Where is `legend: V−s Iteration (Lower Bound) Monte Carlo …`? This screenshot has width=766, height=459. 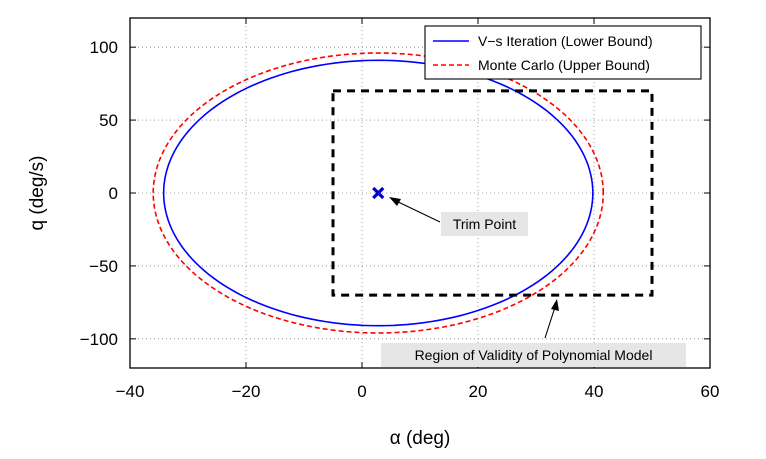
legend: V−s Iteration (Lower Bound) Monte Carlo … is located at coordinates (563, 52).